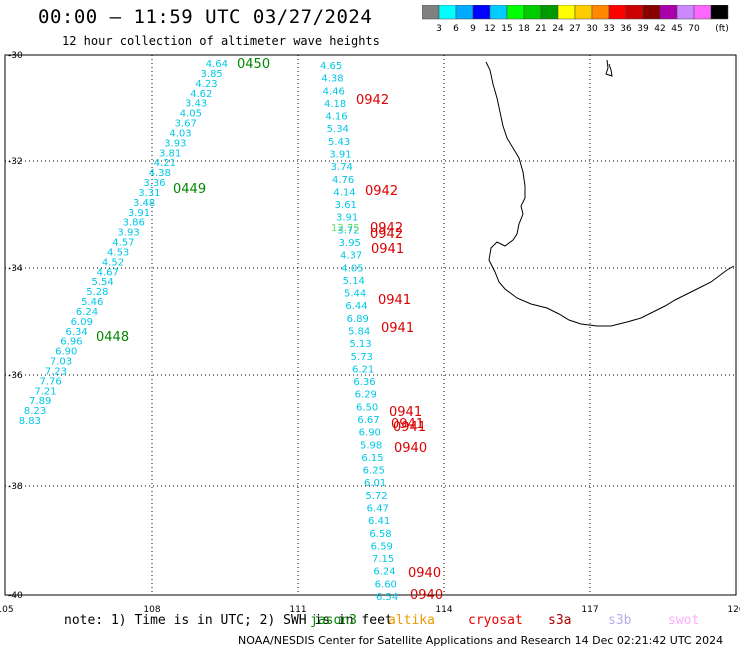 The height and width of the screenshot is (650, 740). Describe the element at coordinates (439, 29) in the screenshot. I see `colorbar-label: 3` at that location.